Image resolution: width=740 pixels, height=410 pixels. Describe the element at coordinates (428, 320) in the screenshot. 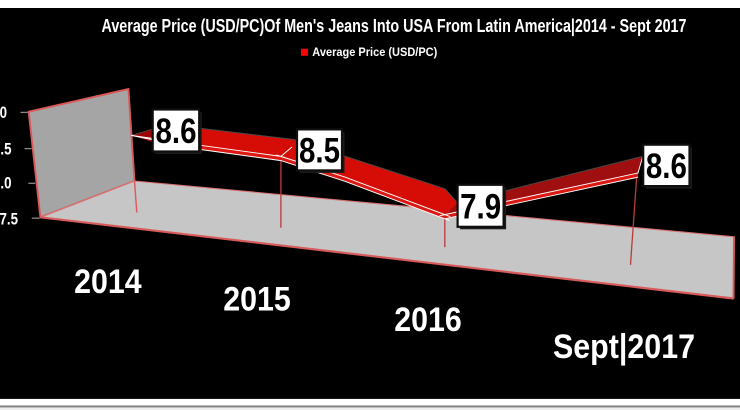

I see `svg-text: 2016` at that location.